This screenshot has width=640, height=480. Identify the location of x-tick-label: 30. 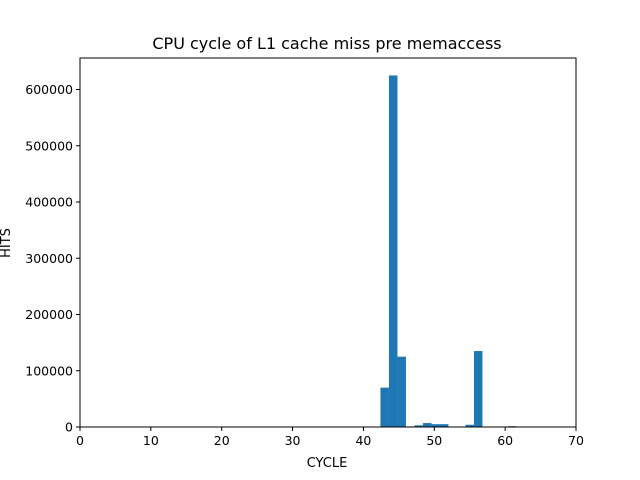
(293, 440).